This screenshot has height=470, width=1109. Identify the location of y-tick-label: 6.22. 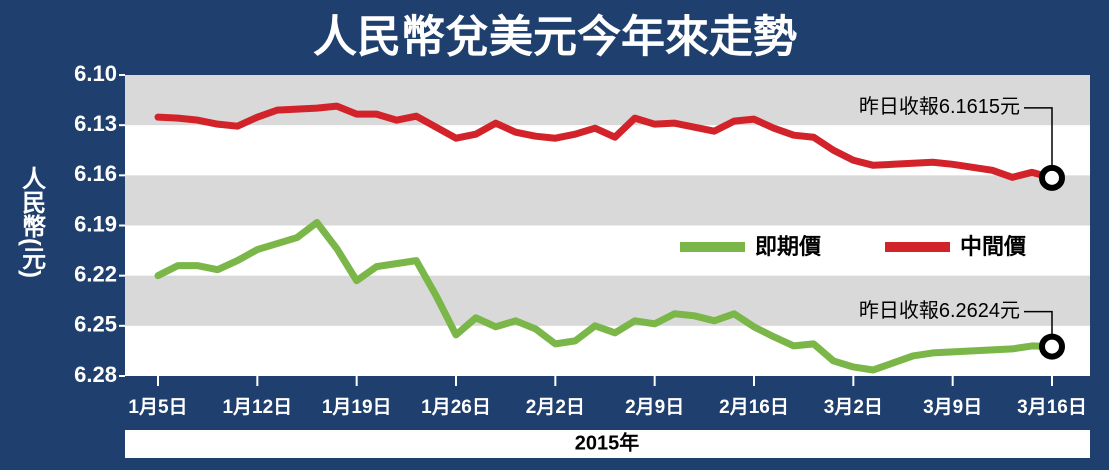
(95, 273).